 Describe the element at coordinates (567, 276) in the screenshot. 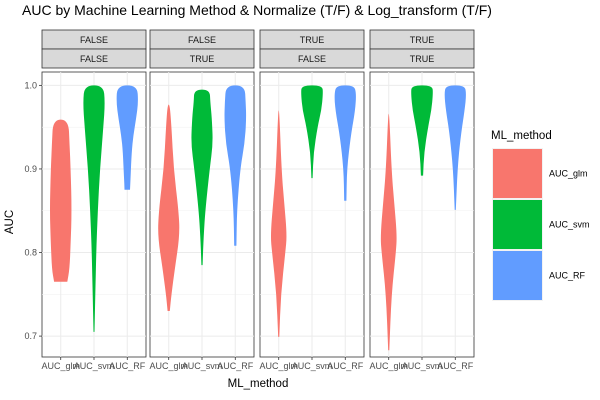

I see `legend-label: AUC_RF` at that location.